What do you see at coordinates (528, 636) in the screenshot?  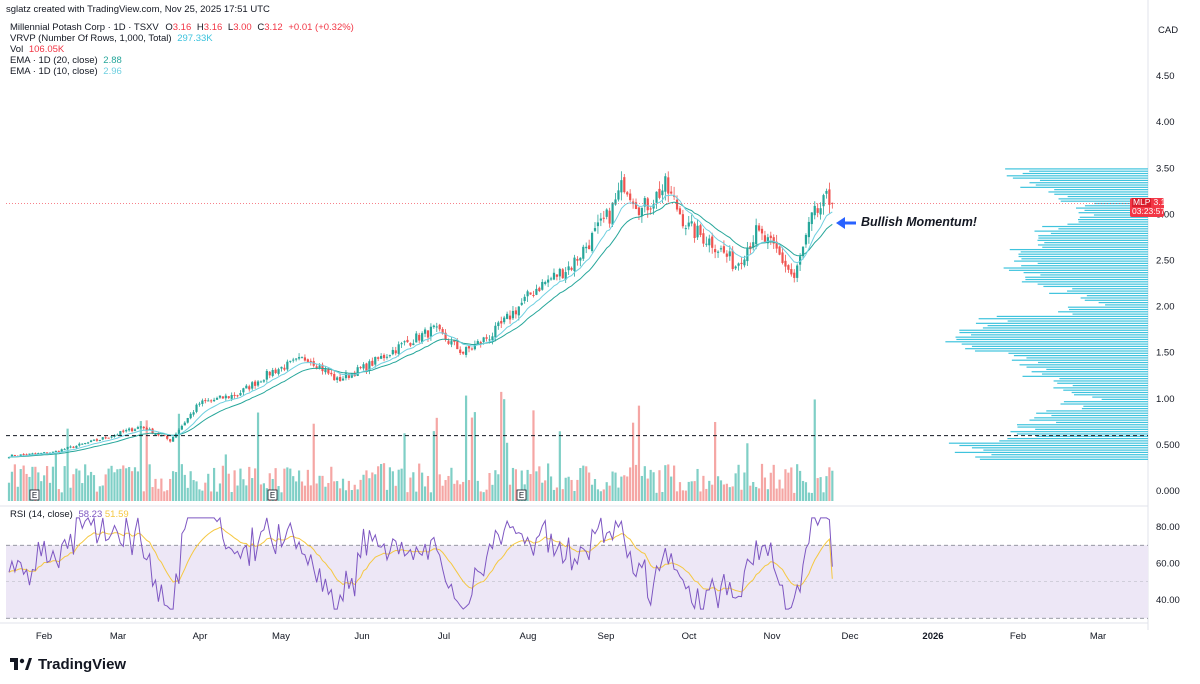 I see `time-tick-label: Aug` at bounding box center [528, 636].